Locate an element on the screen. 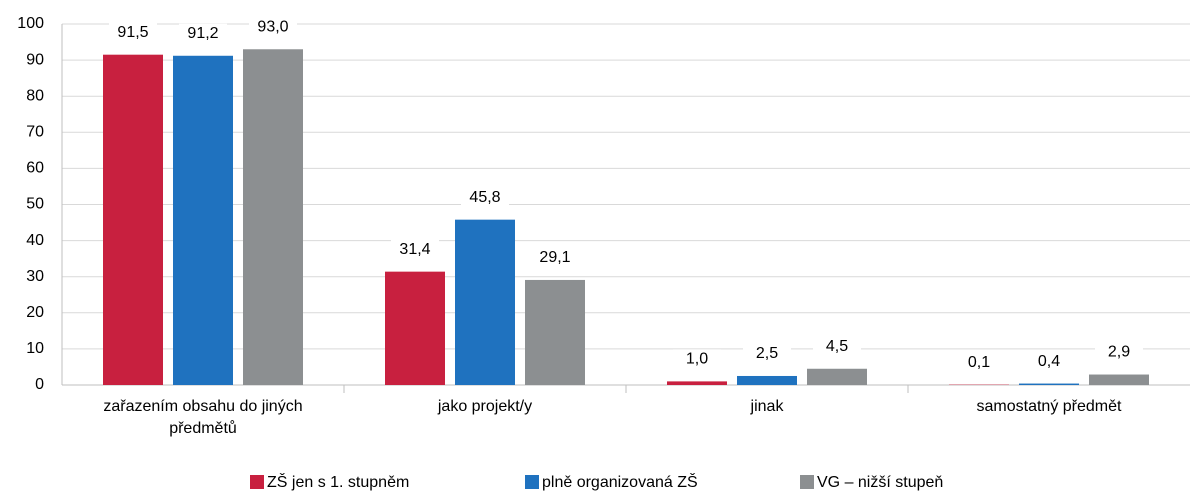  y-tick-label: 40 is located at coordinates (35, 240).